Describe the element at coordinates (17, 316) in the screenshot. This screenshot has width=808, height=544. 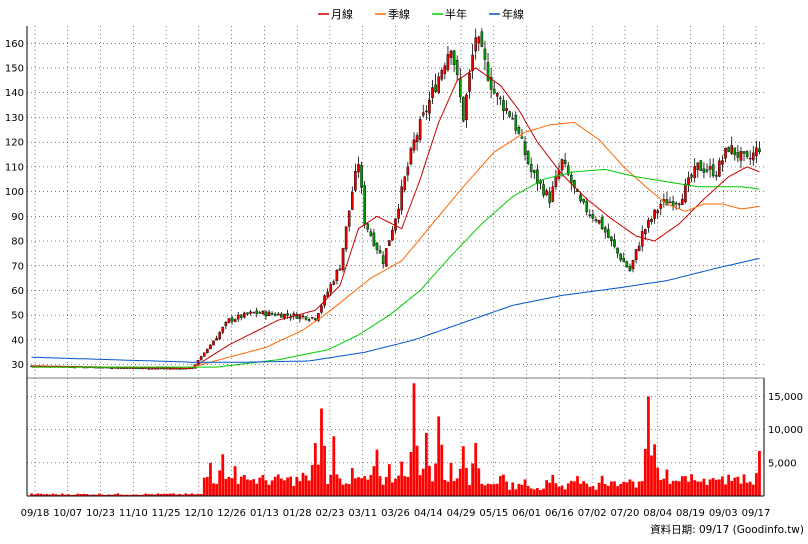
I see `price-tick-label: 50` at that location.